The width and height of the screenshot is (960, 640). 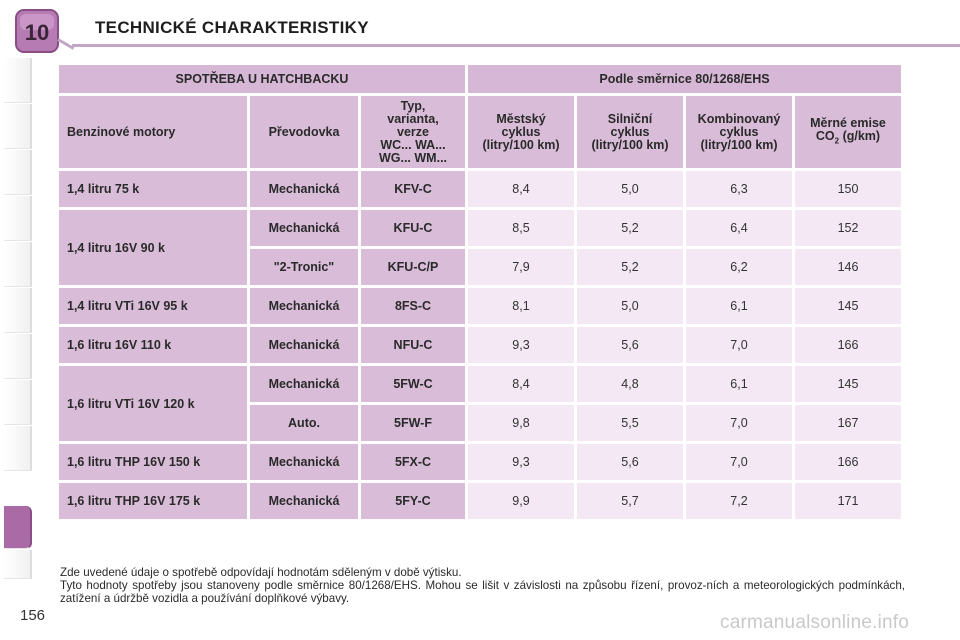 I want to click on type-cell: 5FX-C, so click(x=413, y=462).